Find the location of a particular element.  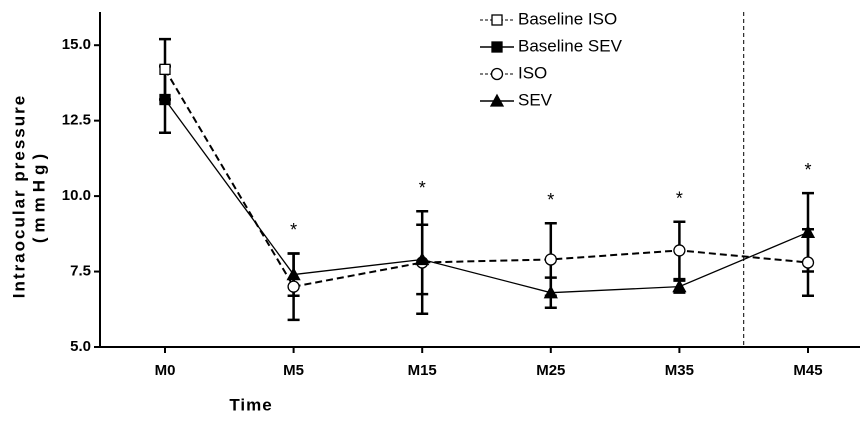

legend-label: Baseline SEV is located at coordinates (570, 45).